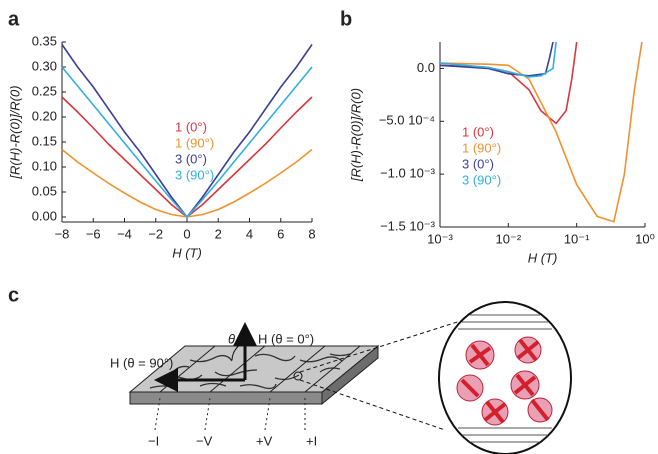 This screenshot has height=454, width=658. Describe the element at coordinates (14, 19) in the screenshot. I see `panel-label: a` at that location.